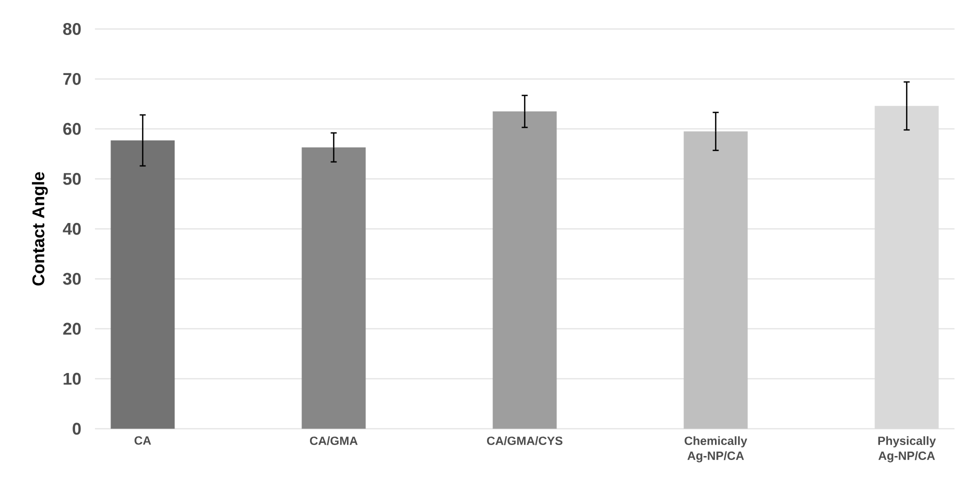  What do you see at coordinates (72, 179) in the screenshot?
I see `y-tick-label: 50` at bounding box center [72, 179].